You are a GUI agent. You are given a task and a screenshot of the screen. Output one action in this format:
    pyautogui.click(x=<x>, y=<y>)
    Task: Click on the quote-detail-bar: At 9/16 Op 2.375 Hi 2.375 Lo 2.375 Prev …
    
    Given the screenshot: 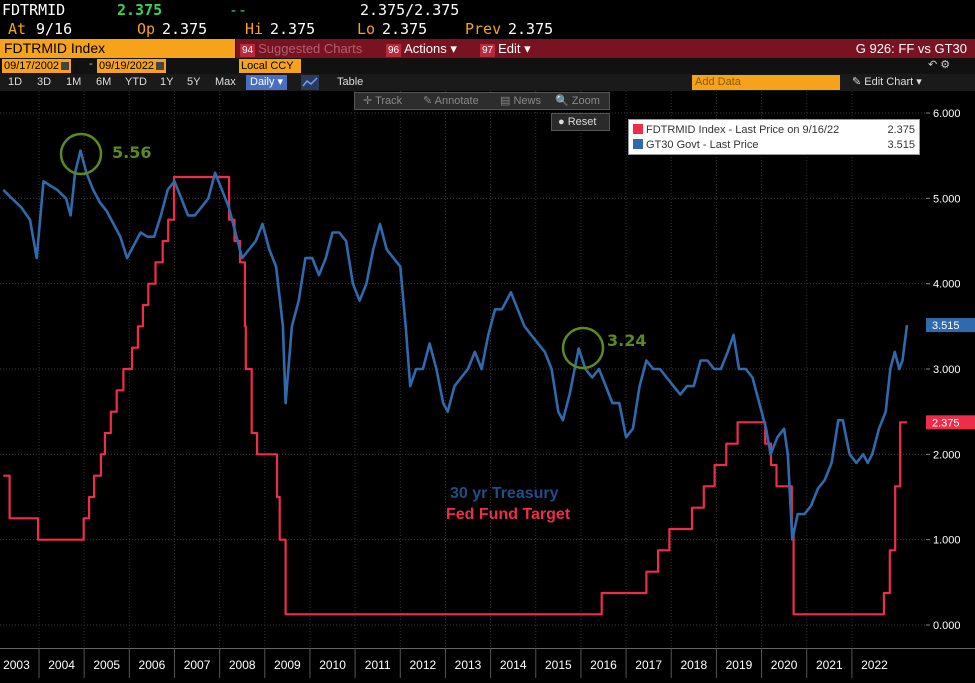 What is the action you would take?
    pyautogui.click(x=487, y=29)
    